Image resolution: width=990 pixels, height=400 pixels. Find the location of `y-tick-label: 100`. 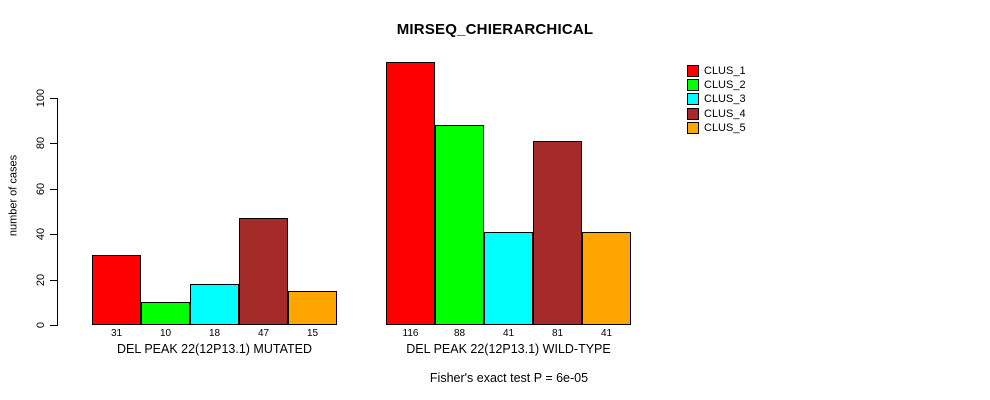

y-tick-label: 100 is located at coordinates (41, 98).